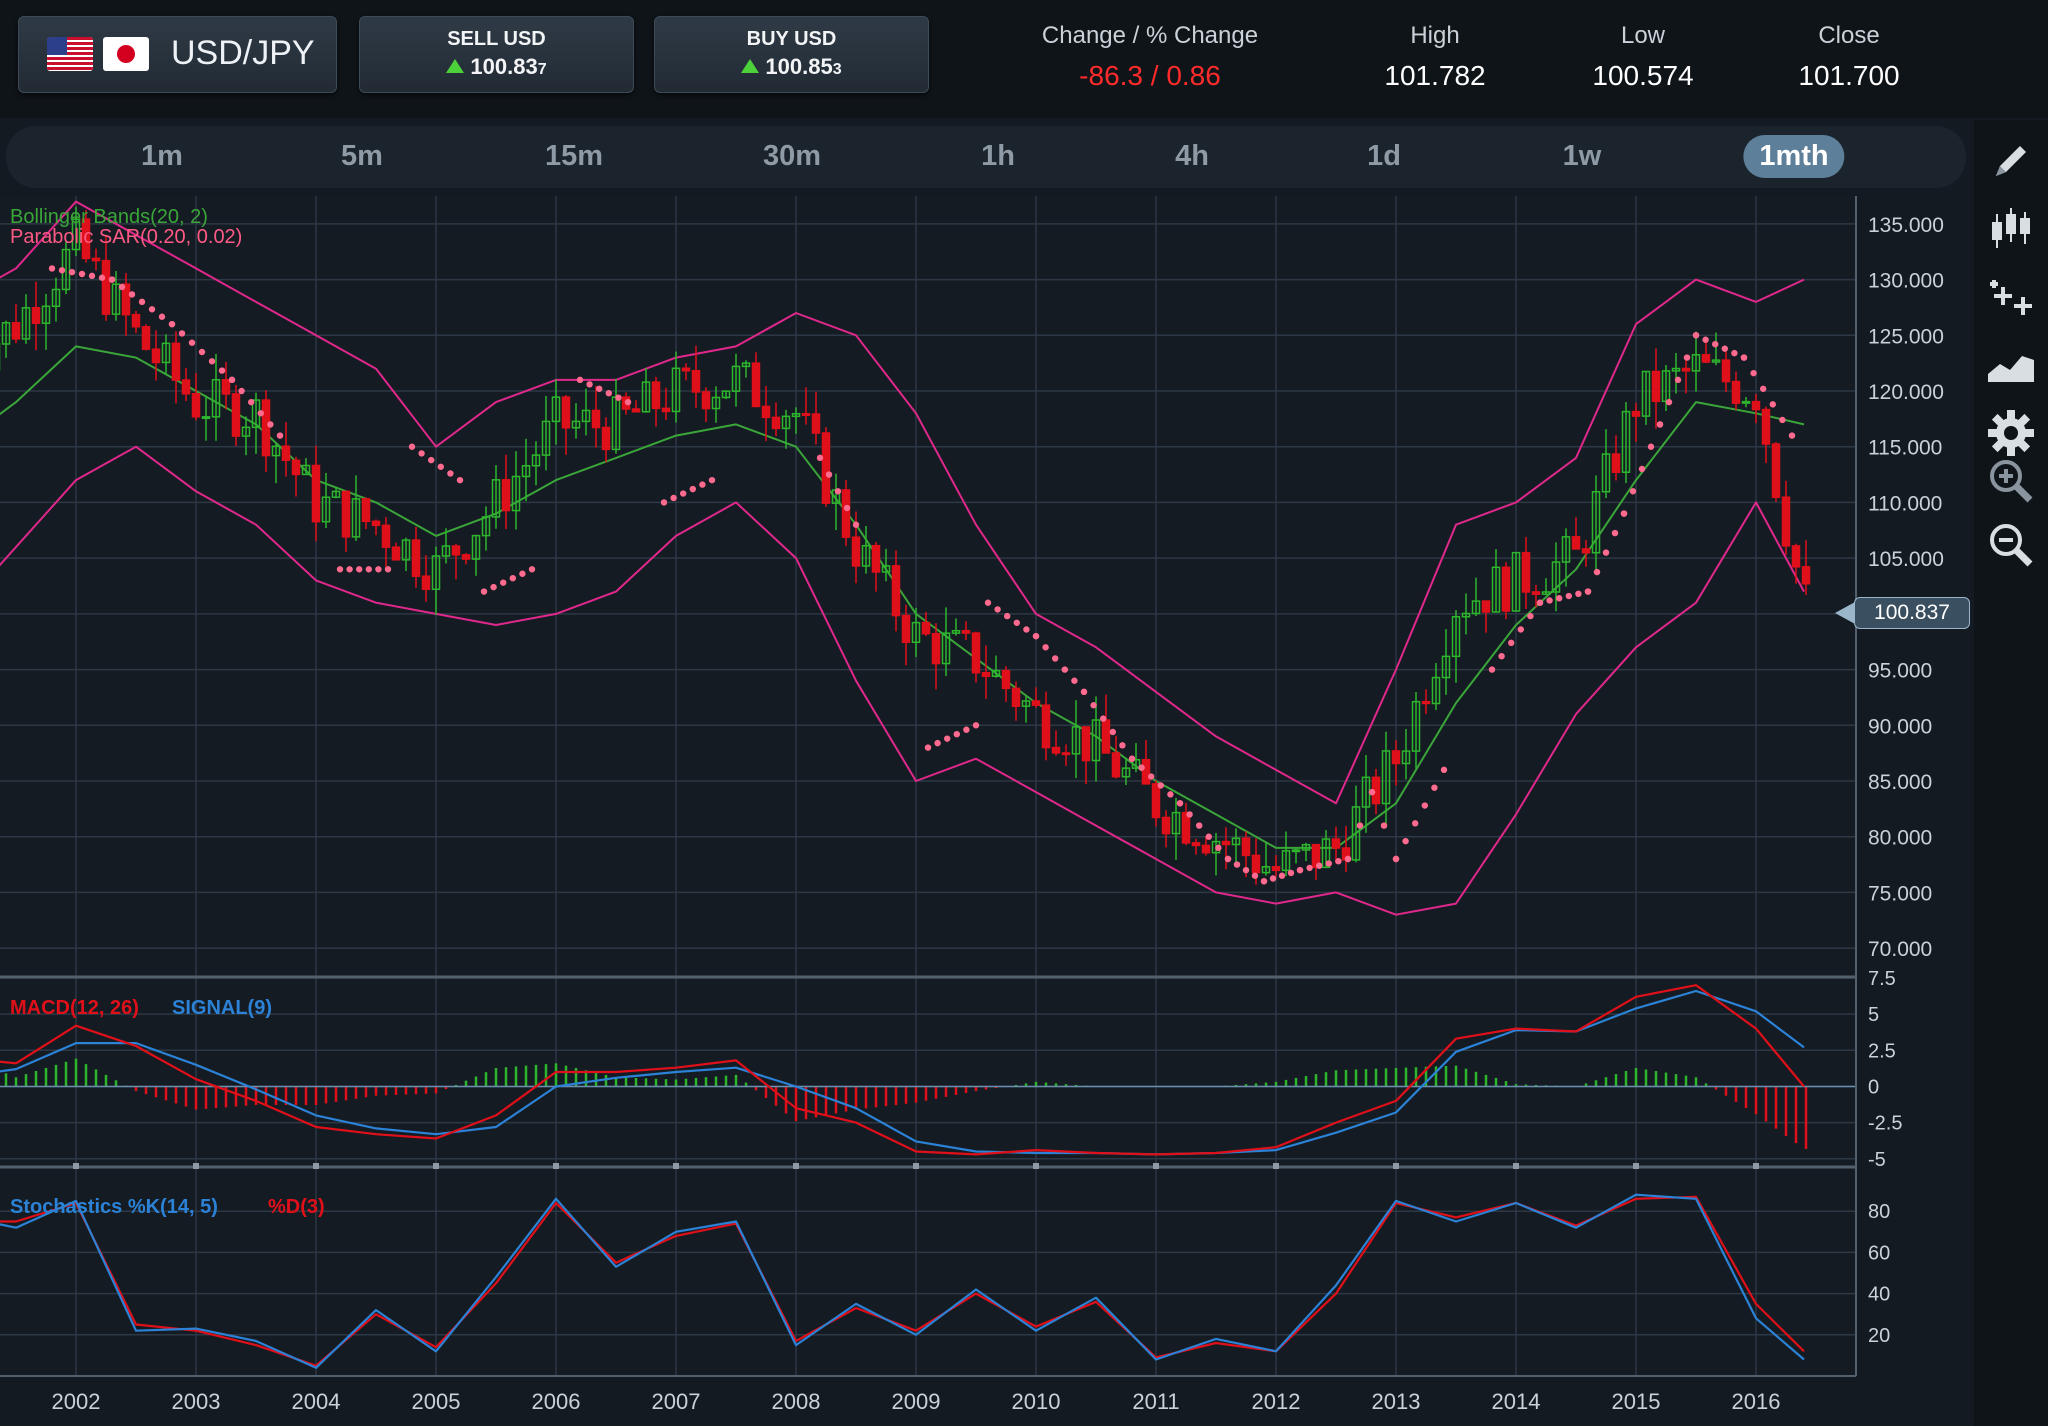 The height and width of the screenshot is (1426, 2048). I want to click on timeframe-15m: 15m, so click(574, 156).